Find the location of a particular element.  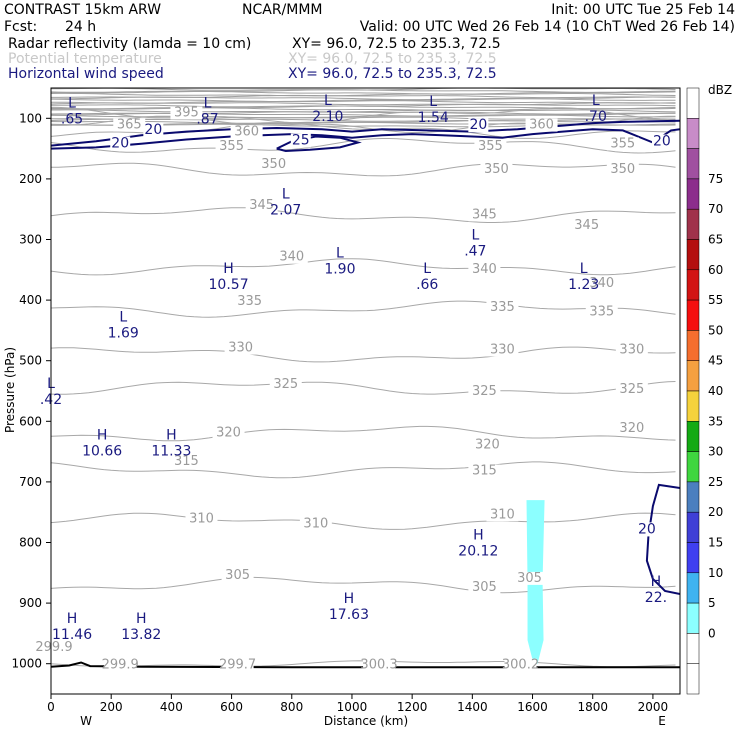

x-end-right: E is located at coordinates (662, 721).